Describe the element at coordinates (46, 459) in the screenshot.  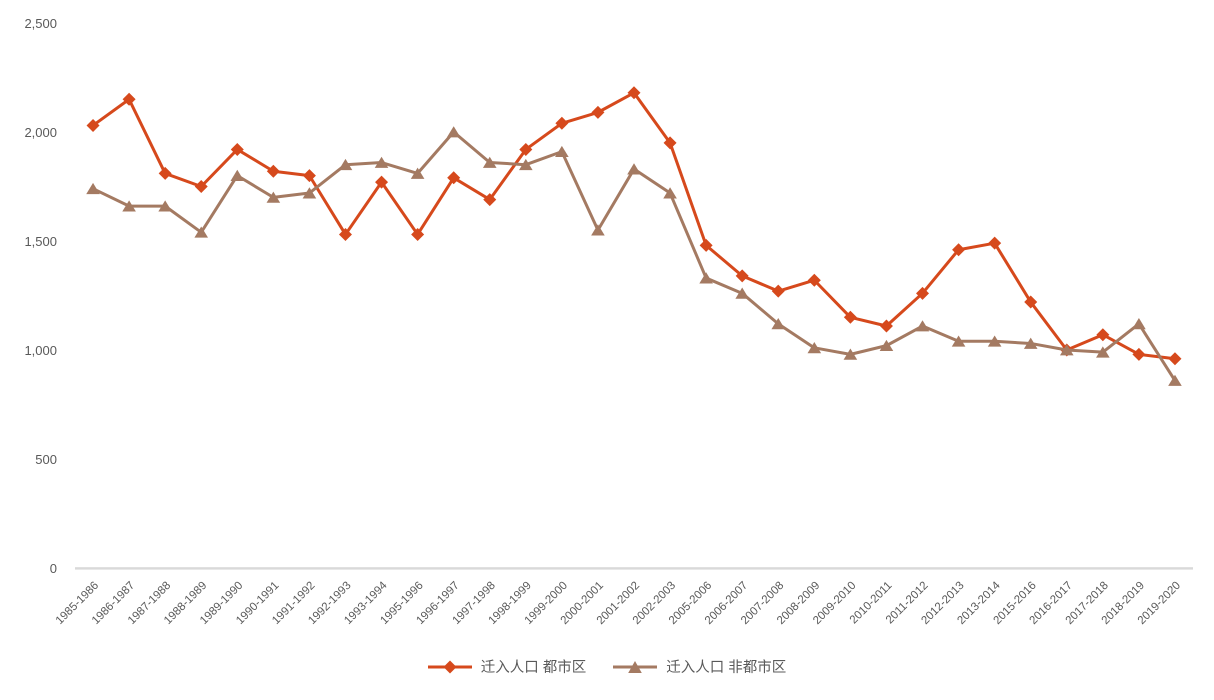
I see `y-axis-tick-label: 500` at that location.